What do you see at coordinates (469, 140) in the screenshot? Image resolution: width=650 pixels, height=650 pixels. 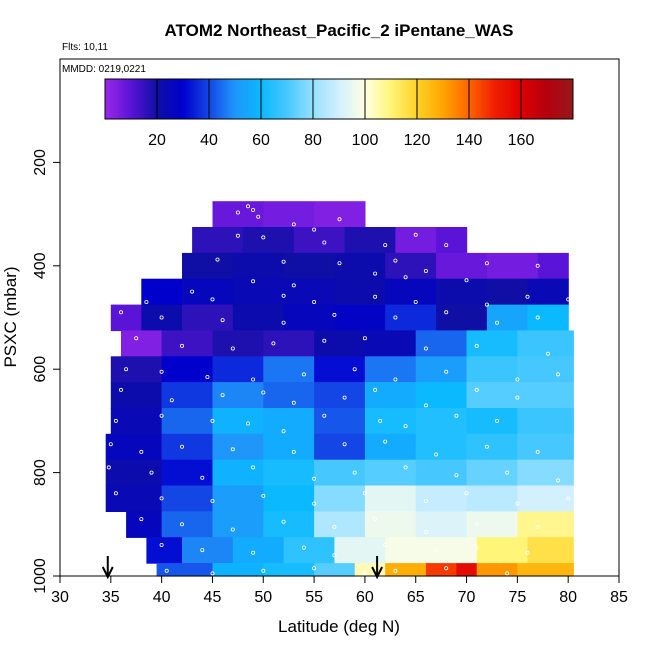 I see `colorbar-tick-label: 140` at bounding box center [469, 140].